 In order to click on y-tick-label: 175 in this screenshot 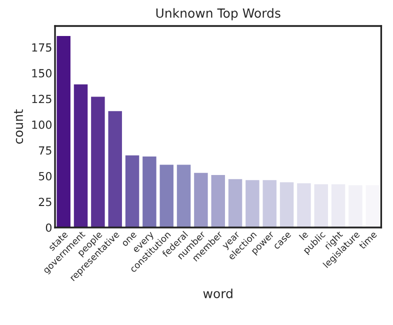, I will do `click(42, 47)`.